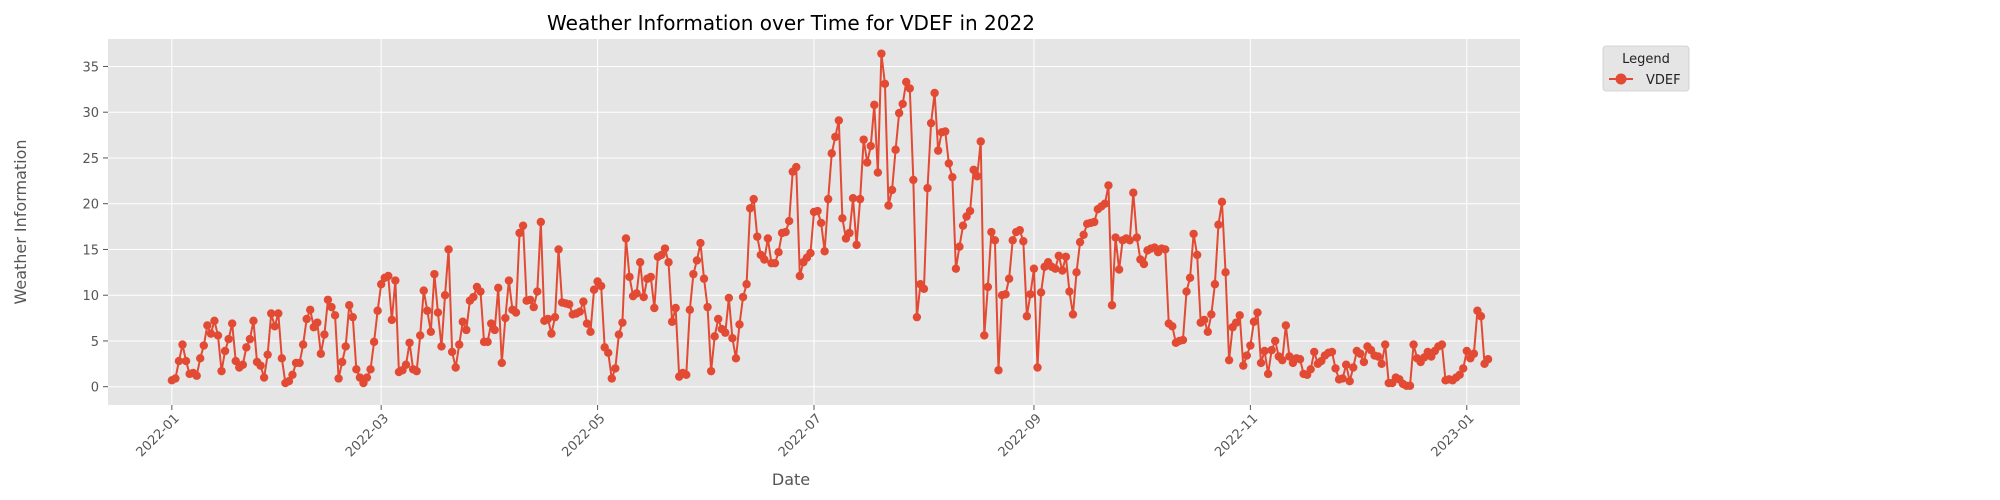  What do you see at coordinates (800, 435) in the screenshot?
I see `x-tick-label: 2022-07` at bounding box center [800, 435].